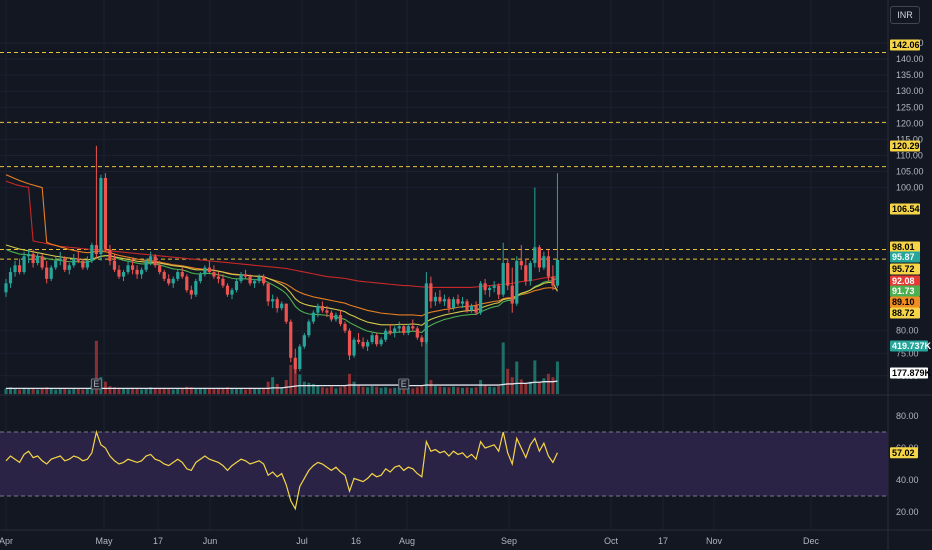 Image resolution: width=932 pixels, height=550 pixels. Describe the element at coordinates (903, 257) in the screenshot. I see `price-tag-label: 95.87` at that location.